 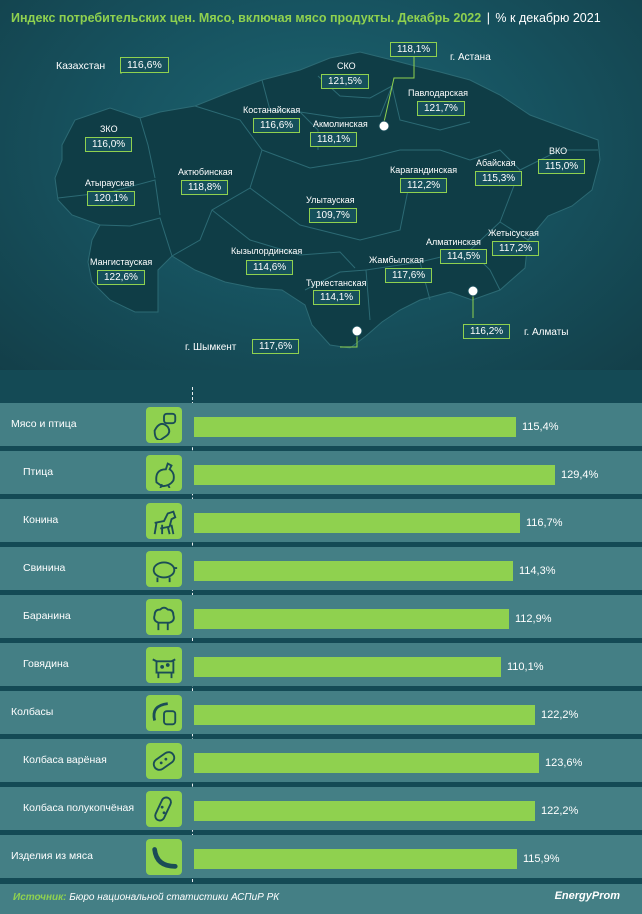 I want to click on value-akmola: 118,1%, so click(x=334, y=139).